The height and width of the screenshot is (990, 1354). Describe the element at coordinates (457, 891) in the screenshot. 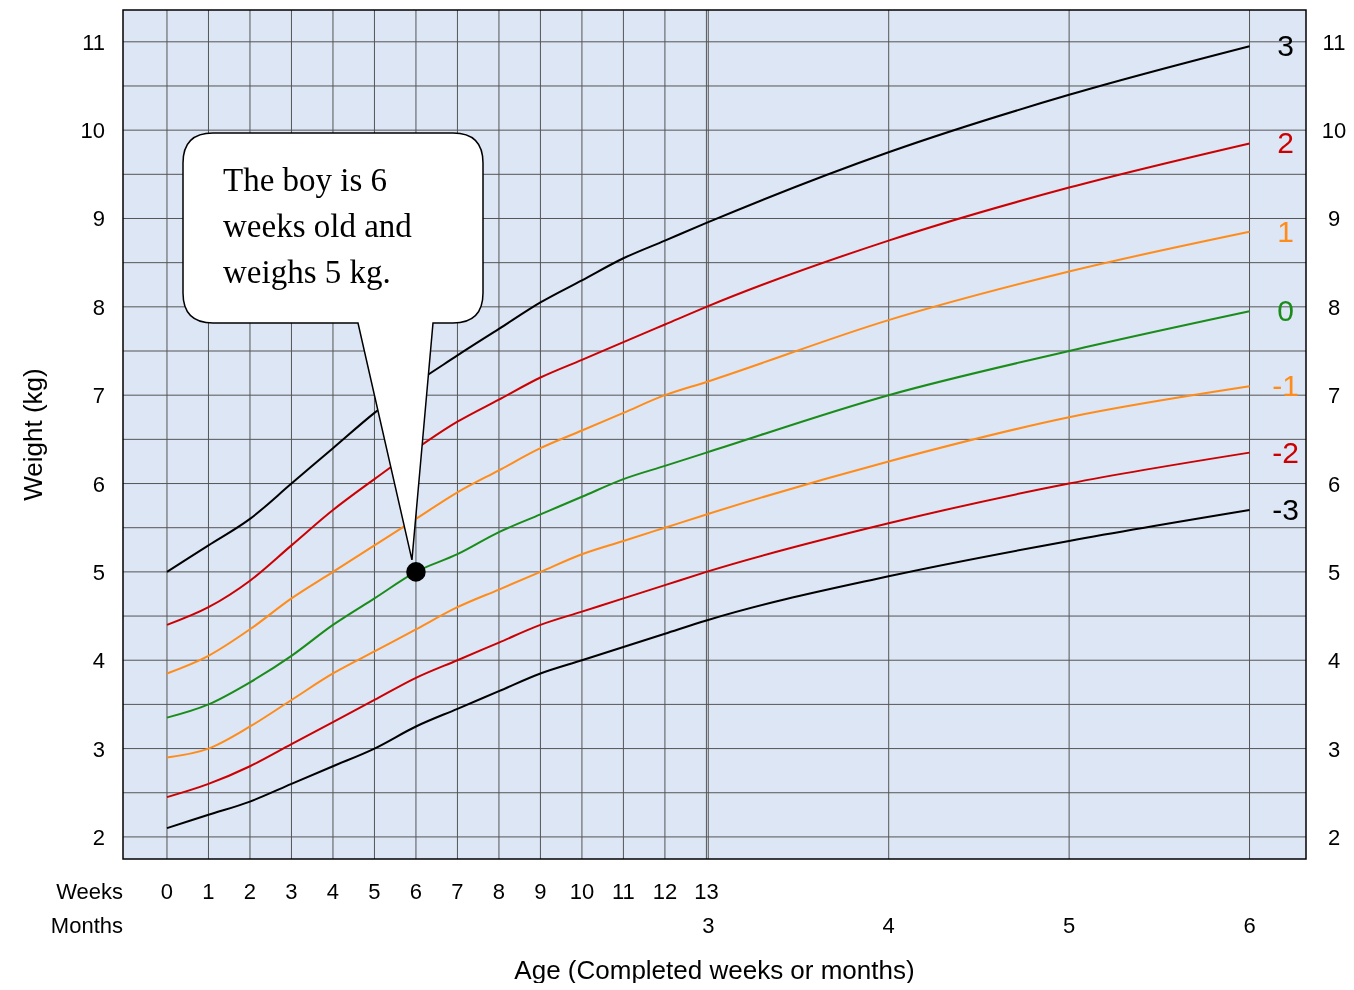

I see `x-tick-label: 7` at that location.